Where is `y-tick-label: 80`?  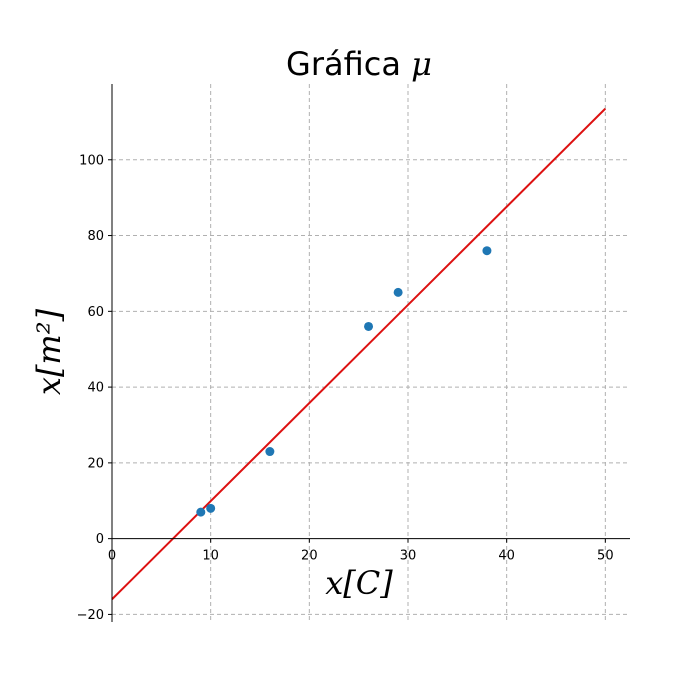
y-tick-label: 80 is located at coordinates (95, 236).